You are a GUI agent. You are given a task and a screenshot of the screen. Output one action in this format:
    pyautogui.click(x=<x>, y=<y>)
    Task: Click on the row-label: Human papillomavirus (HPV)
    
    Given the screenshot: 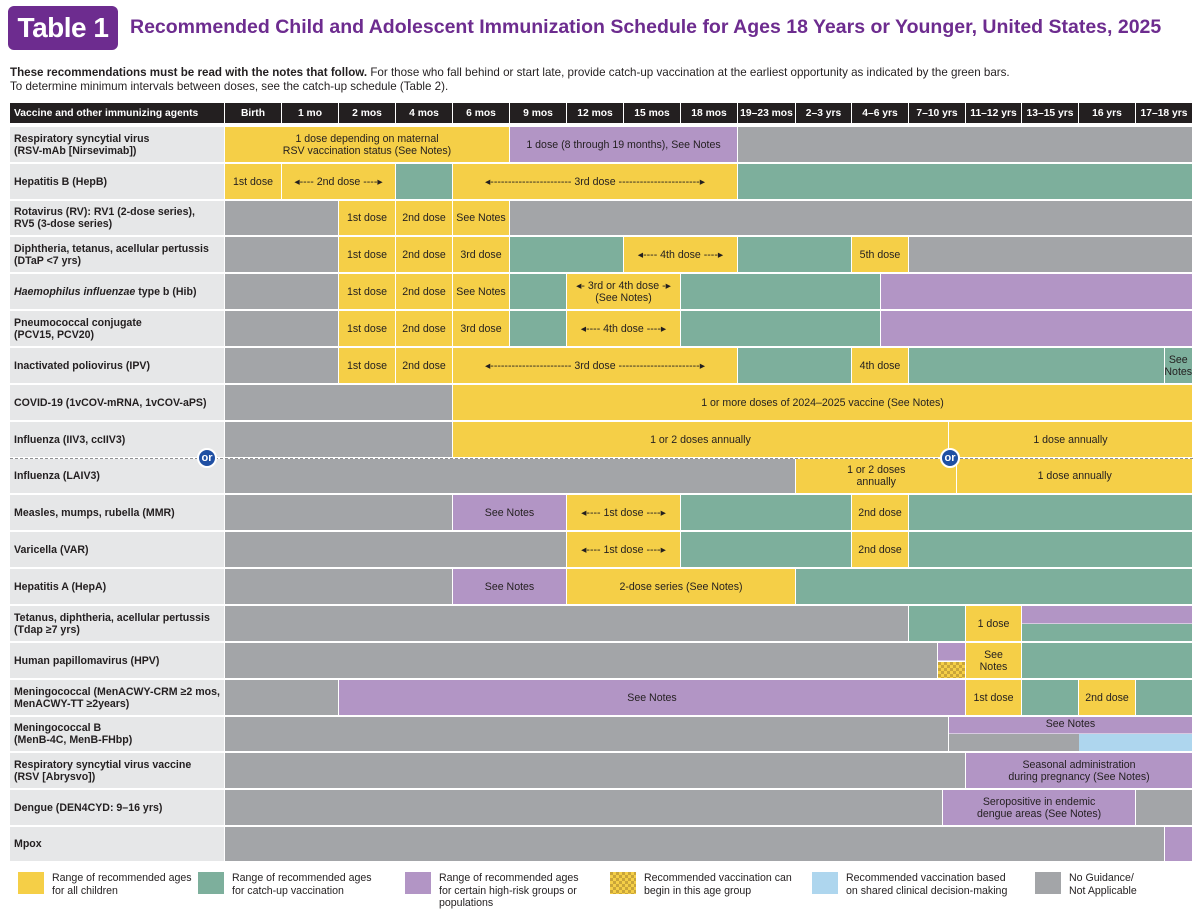 What is the action you would take?
    pyautogui.click(x=117, y=660)
    